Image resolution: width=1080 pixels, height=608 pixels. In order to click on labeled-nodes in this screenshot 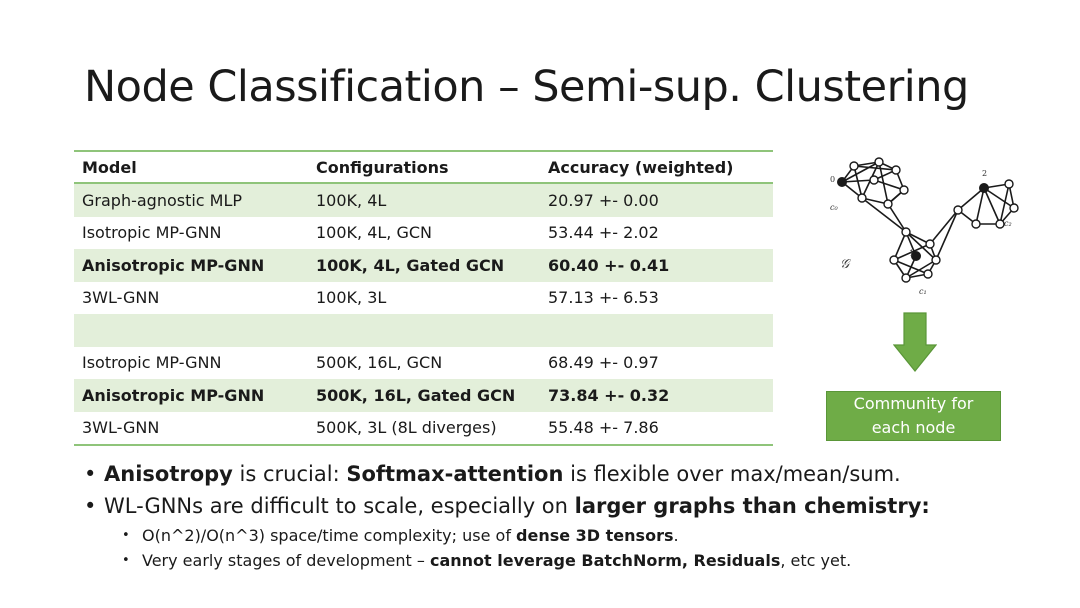, I will do `click(913, 219)`.